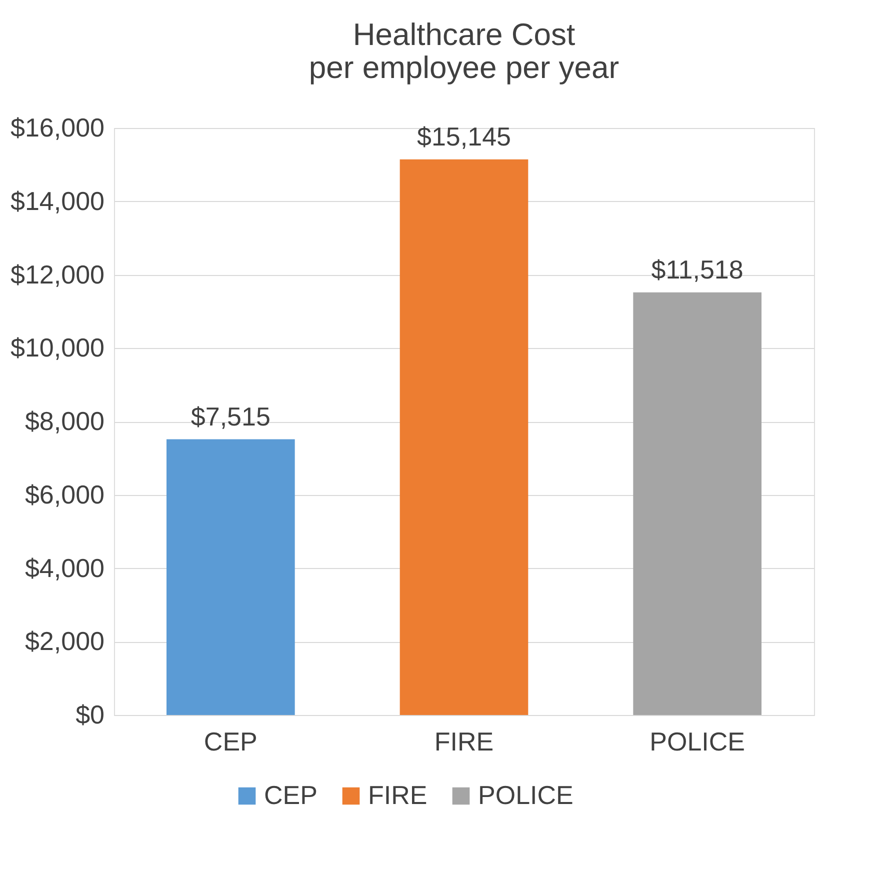 Image resolution: width=879 pixels, height=870 pixels. I want to click on x-tick-label: FIRE, so click(464, 741).